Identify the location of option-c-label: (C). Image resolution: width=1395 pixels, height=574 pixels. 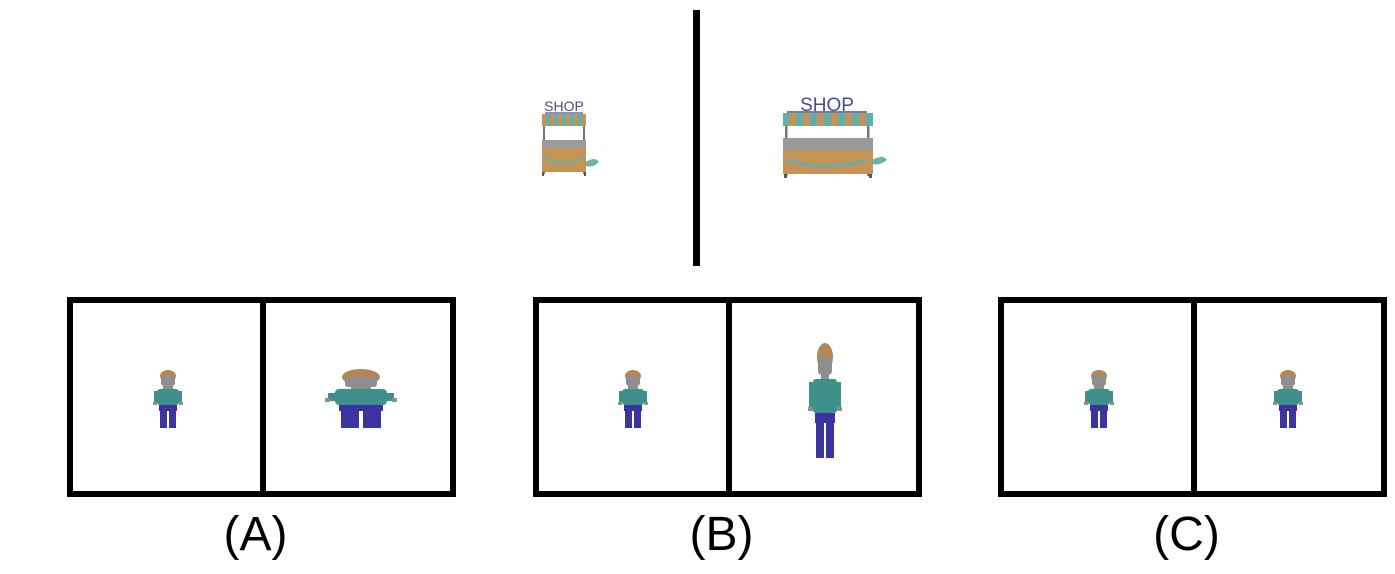
(1186, 534).